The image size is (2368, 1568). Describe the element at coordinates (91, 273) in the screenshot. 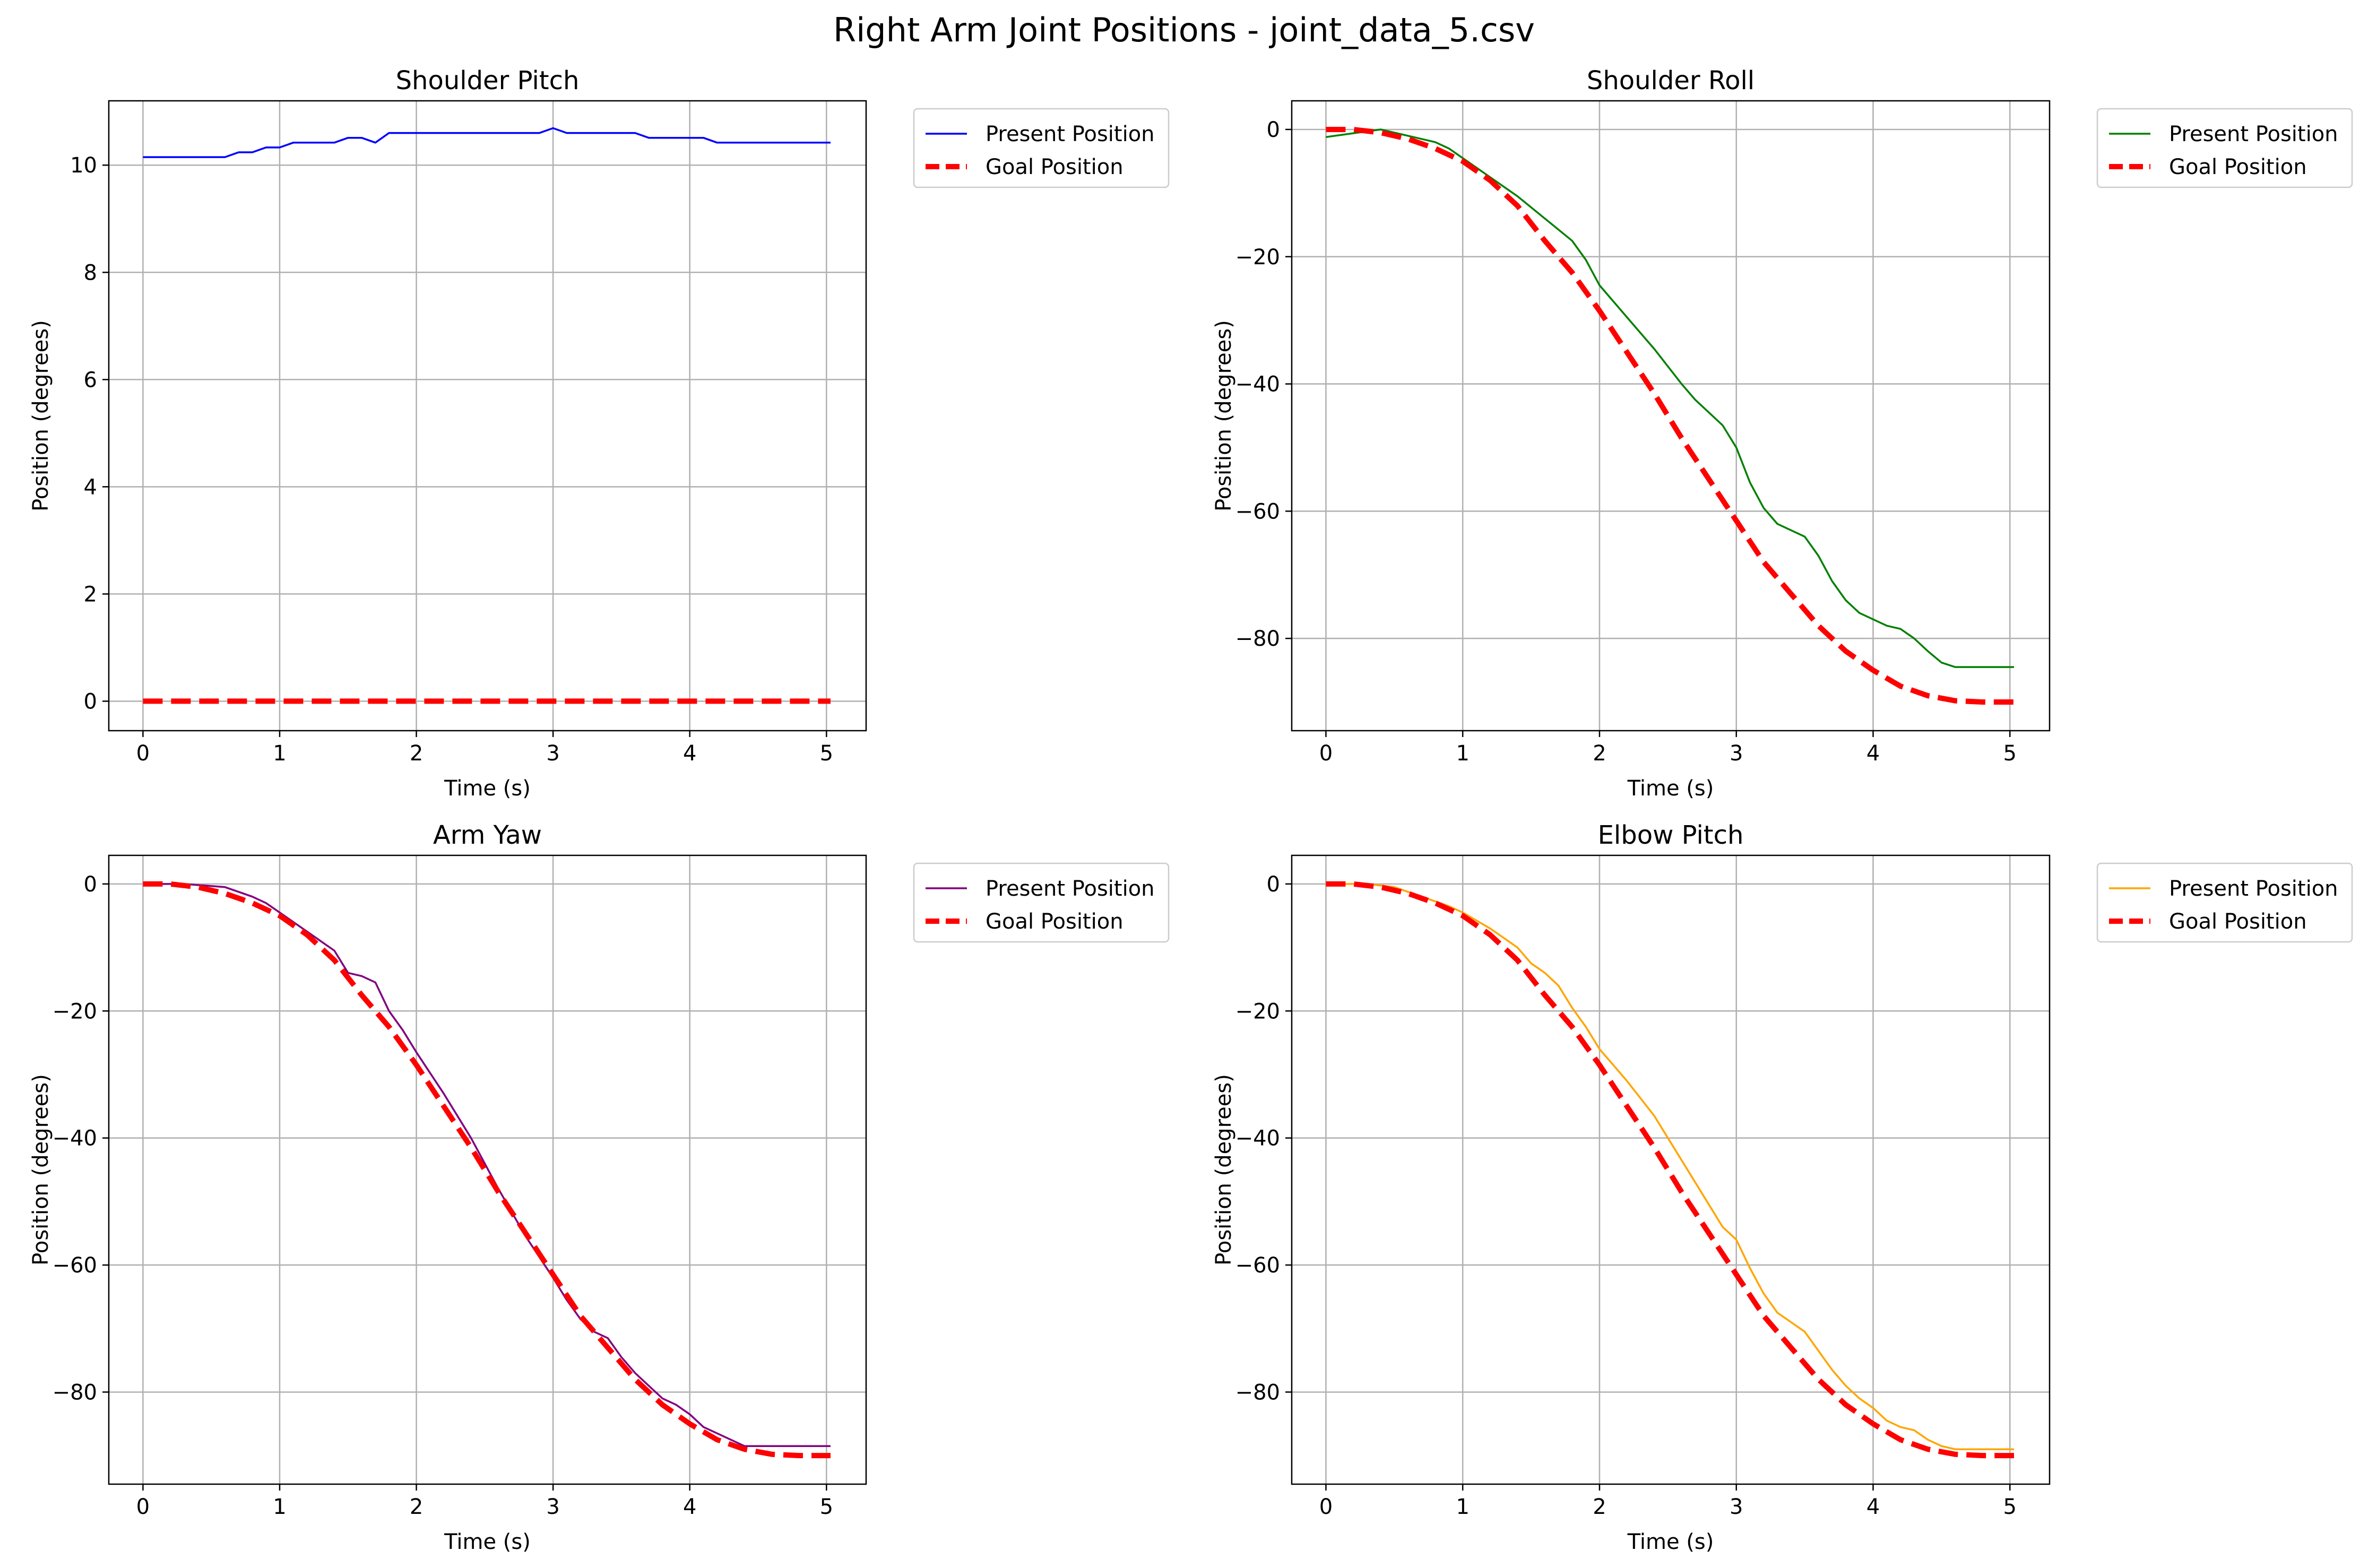

I see `y-tick-label: 8` at that location.